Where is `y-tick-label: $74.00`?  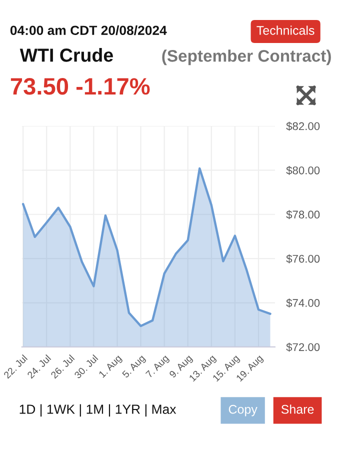
y-tick-label: $74.00 is located at coordinates (303, 303).